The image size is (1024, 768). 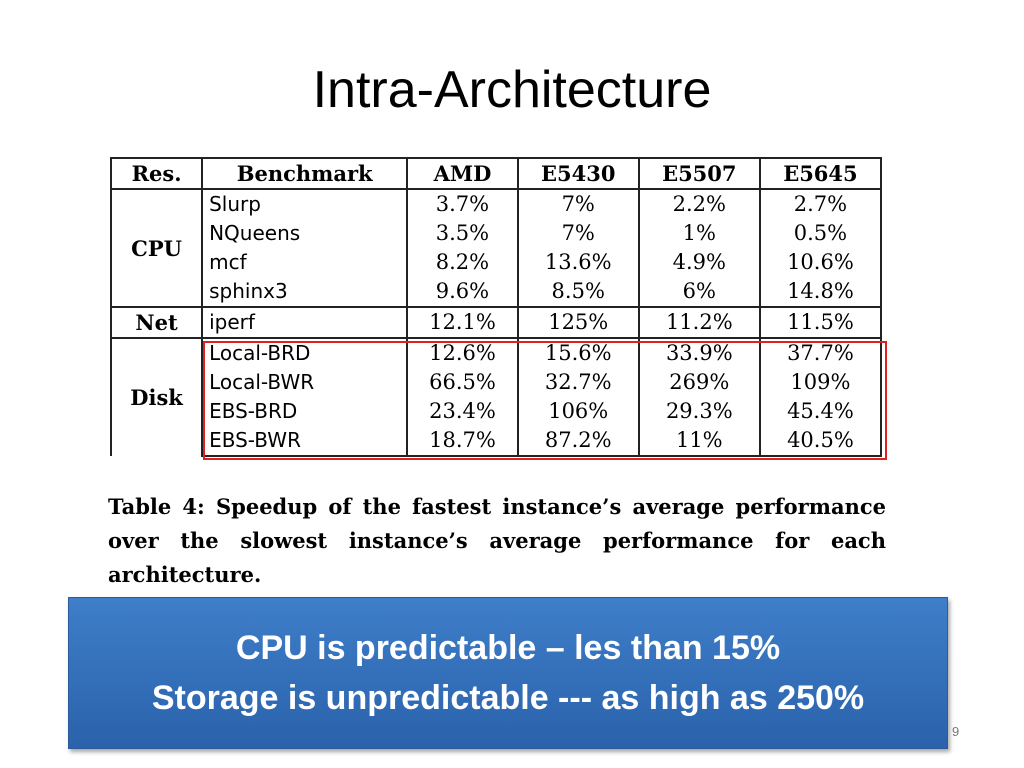 I want to click on table-header-row: Res. Benchmark AMD E5430 E5507 E5645, so click(x=496, y=173).